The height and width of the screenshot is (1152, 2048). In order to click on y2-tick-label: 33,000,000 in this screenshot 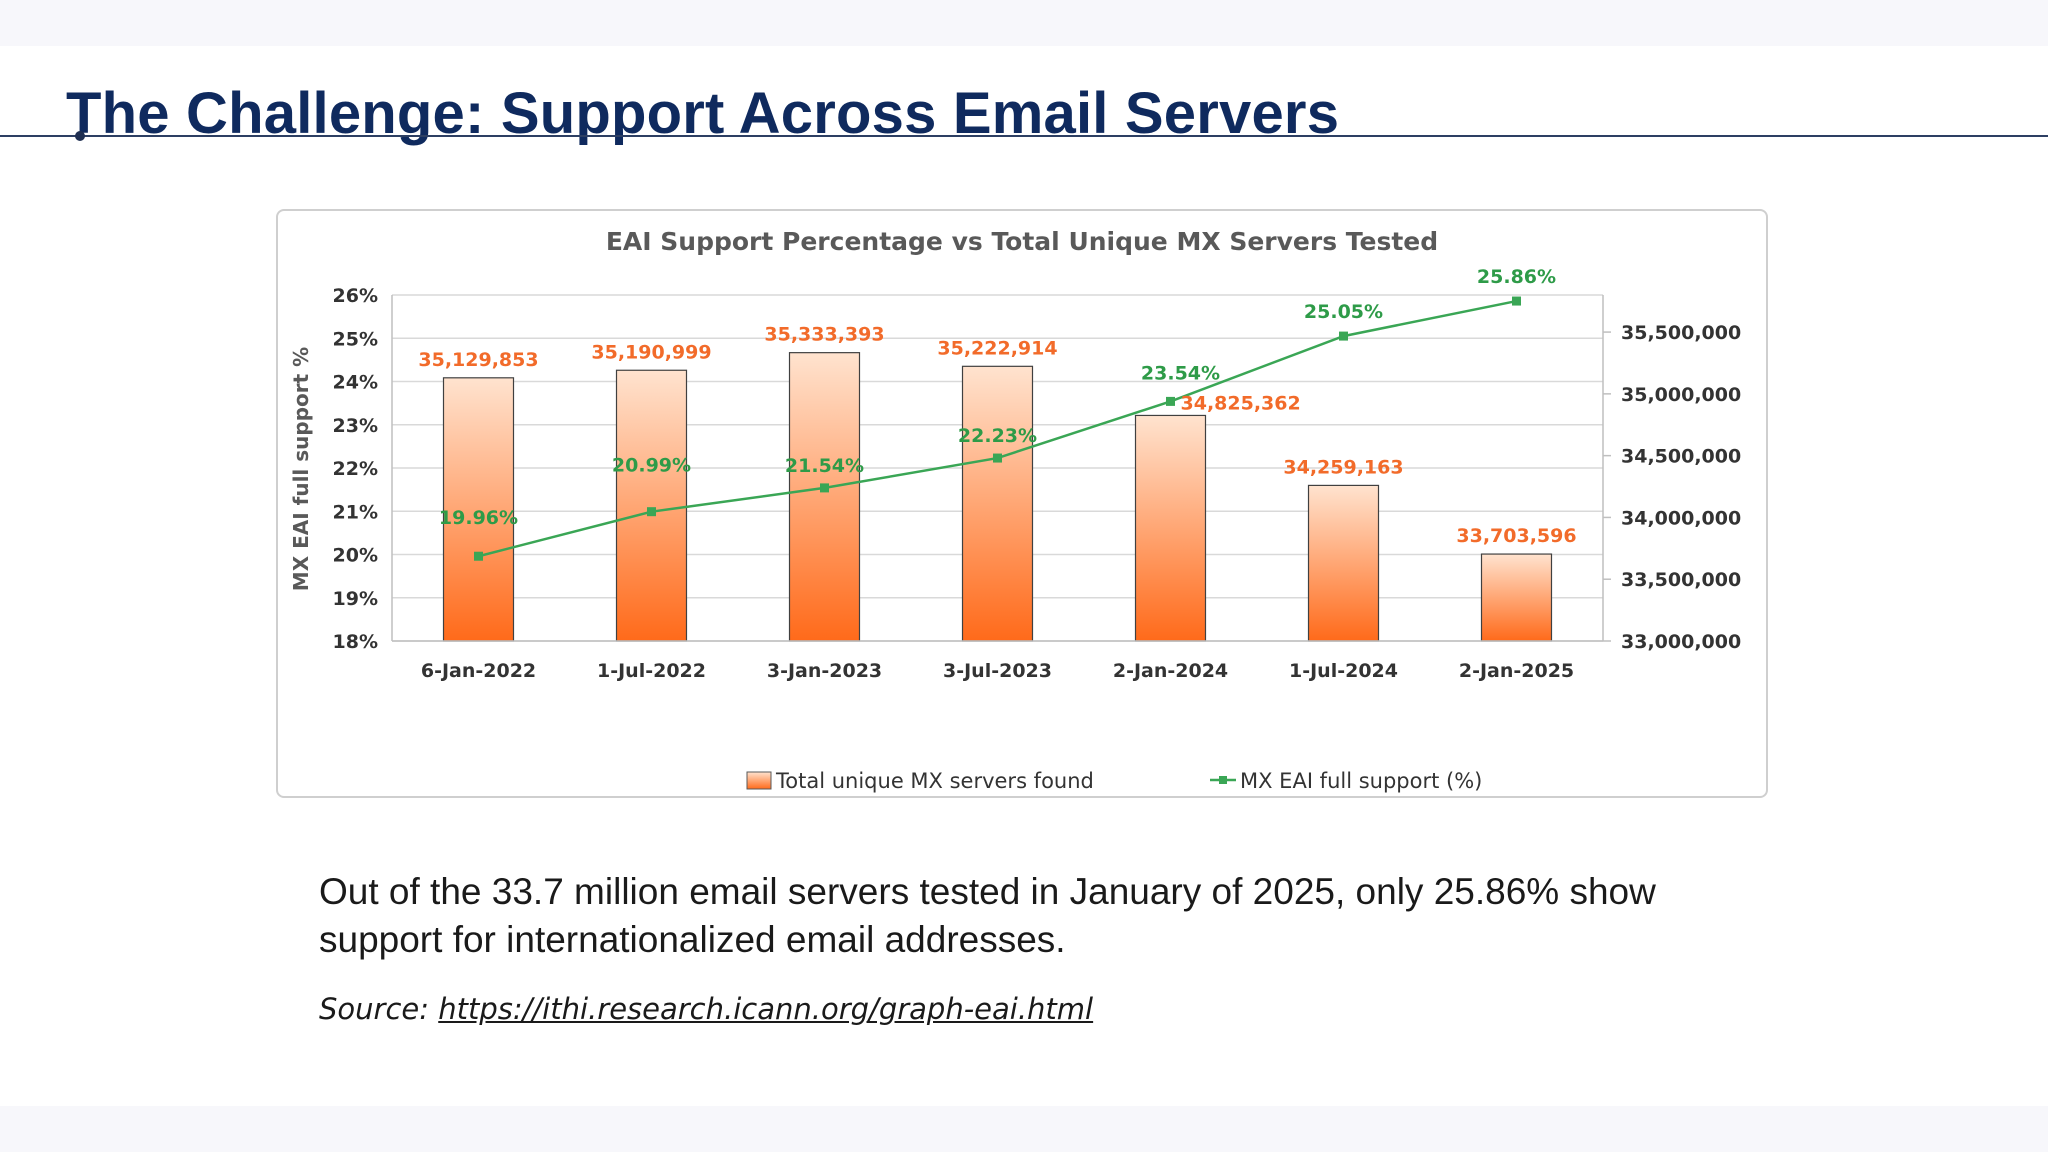, I will do `click(1681, 642)`.